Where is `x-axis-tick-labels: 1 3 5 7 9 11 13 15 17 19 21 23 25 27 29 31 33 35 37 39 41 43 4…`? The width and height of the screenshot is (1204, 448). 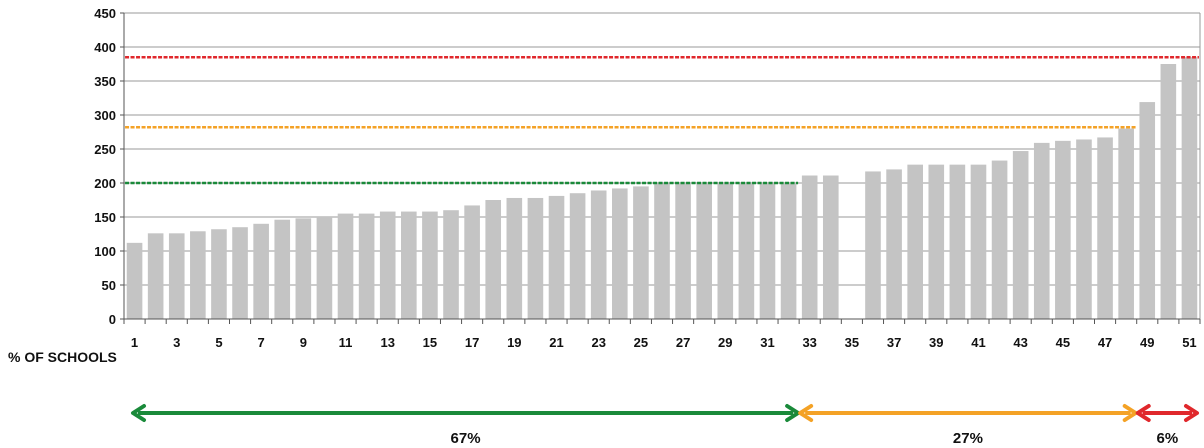 x-axis-tick-labels: 1 3 5 7 9 11 13 15 17 19 21 23 25 27 29 31 33 35 37 39 41 43 4… is located at coordinates (664, 342).